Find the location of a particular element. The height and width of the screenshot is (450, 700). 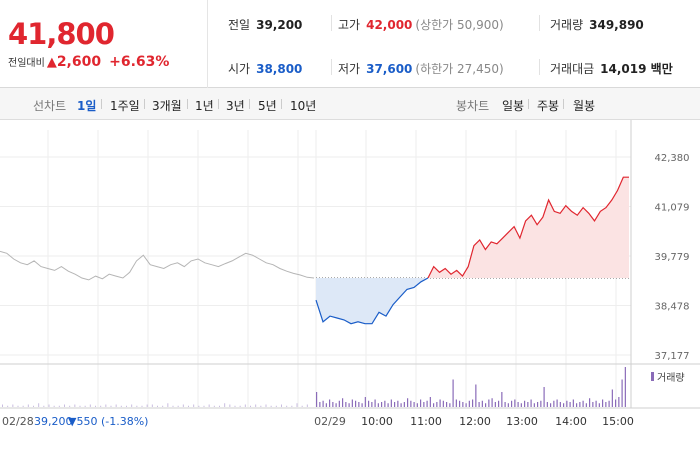

stat-value: 349,890 is located at coordinates (616, 25).